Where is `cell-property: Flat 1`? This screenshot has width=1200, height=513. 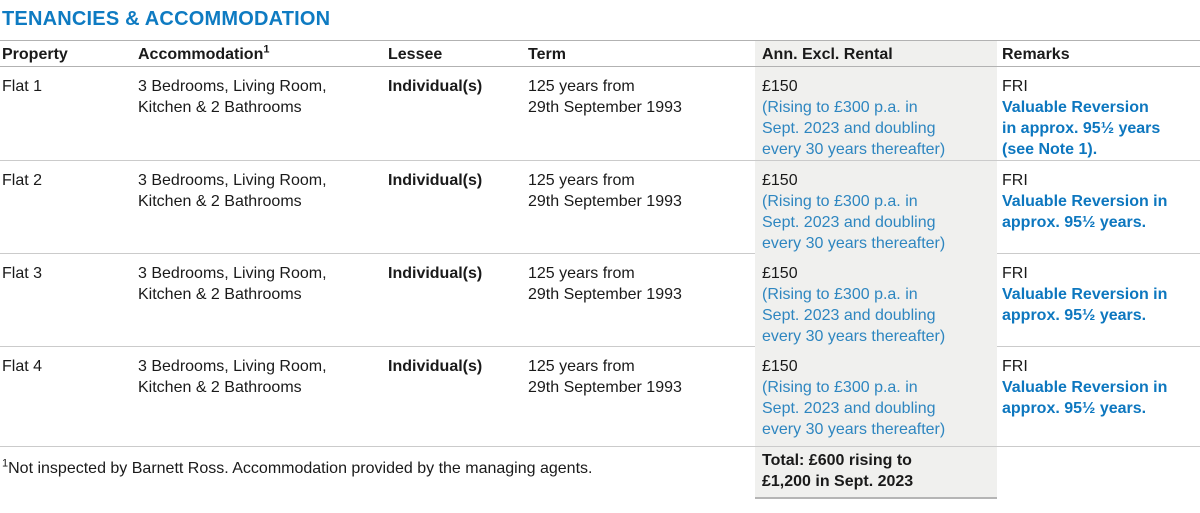 cell-property: Flat 1 is located at coordinates (22, 86).